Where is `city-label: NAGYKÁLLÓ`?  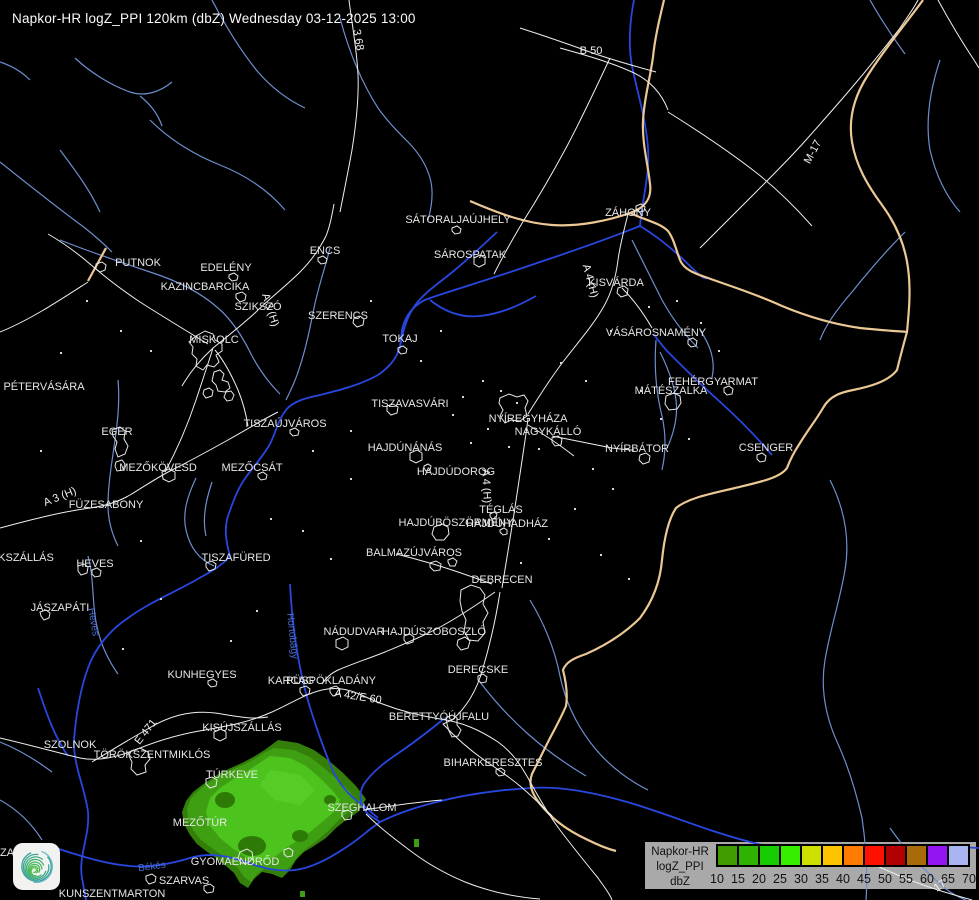
city-label: NAGYKÁLLÓ is located at coordinates (548, 432).